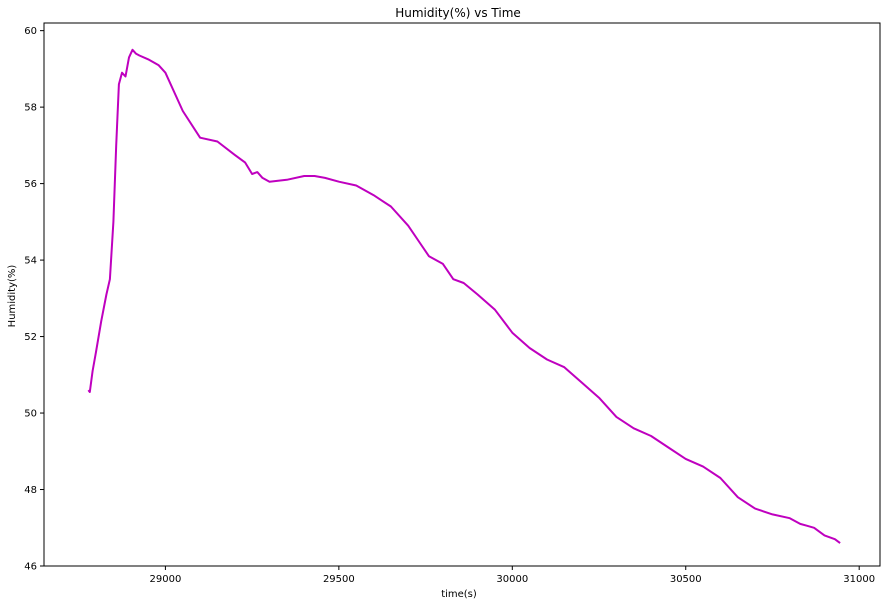  What do you see at coordinates (166, 579) in the screenshot?
I see `x-tick-label: 29000` at bounding box center [166, 579].